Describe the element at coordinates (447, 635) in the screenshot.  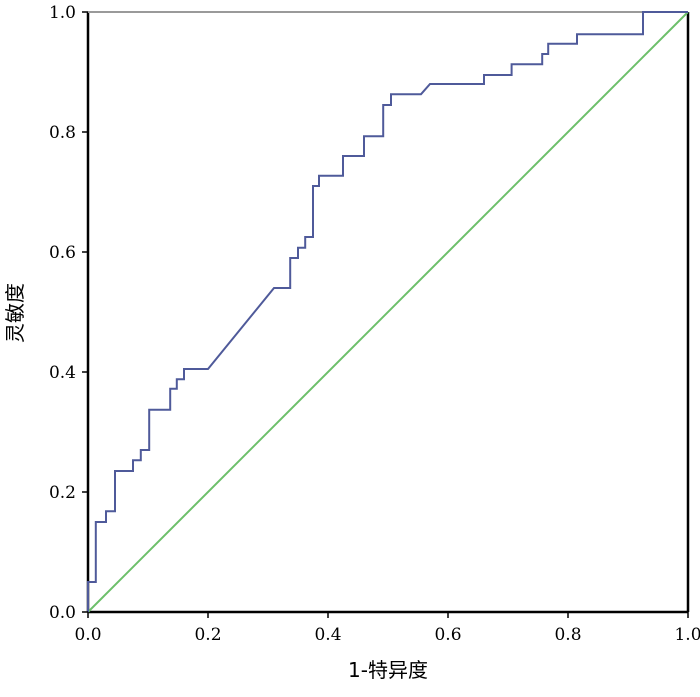
I see `x-tick-label: 0.6` at that location.